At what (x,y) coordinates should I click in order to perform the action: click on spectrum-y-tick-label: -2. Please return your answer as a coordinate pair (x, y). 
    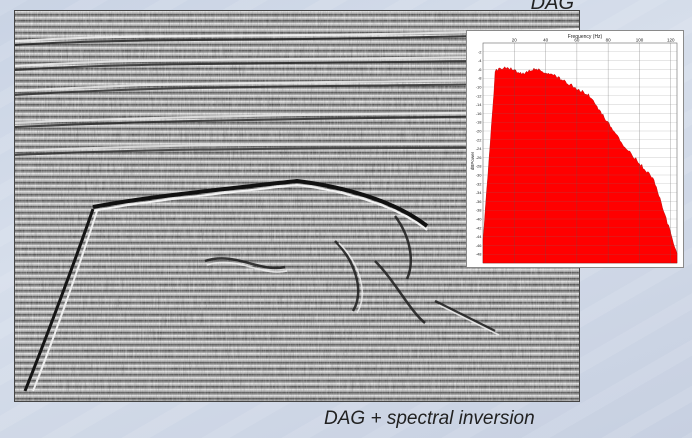
    Looking at the image, I should click on (480, 51).